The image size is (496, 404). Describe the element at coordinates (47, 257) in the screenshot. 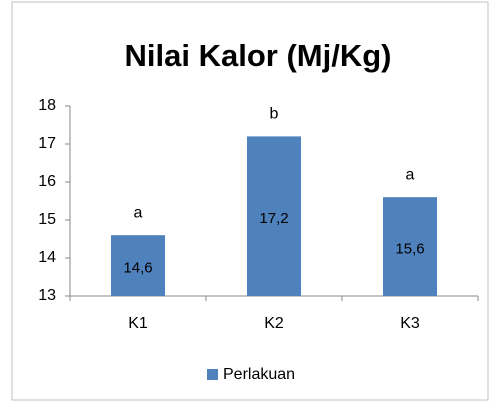

I see `y-tick-label: 14` at that location.